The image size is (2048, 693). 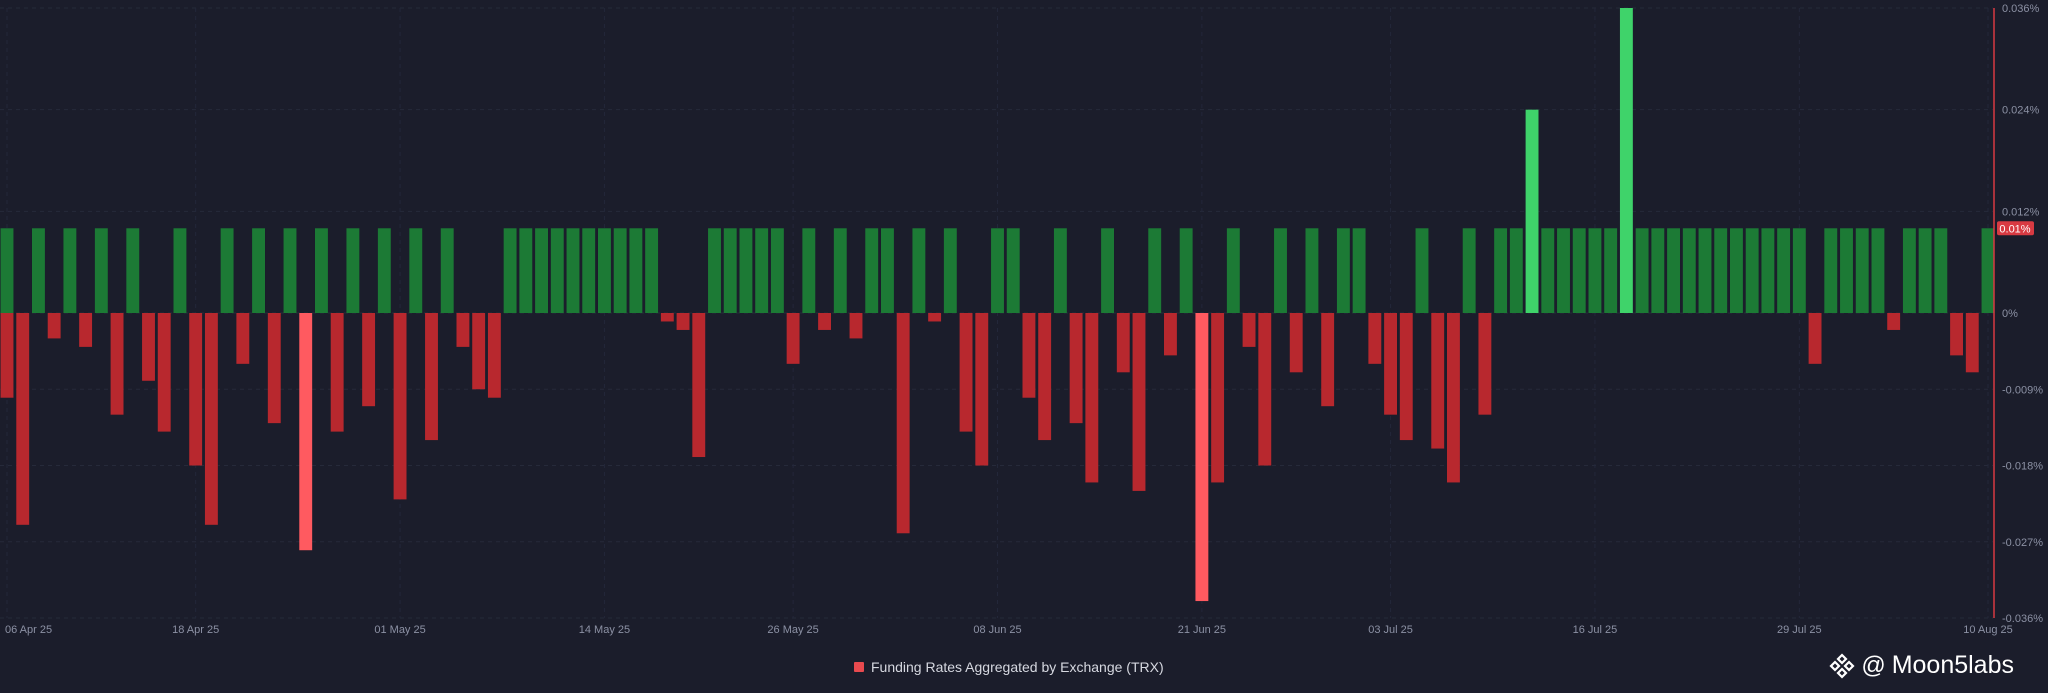 What do you see at coordinates (2021, 111) in the screenshot?
I see `y-tick-label: 0.024%` at bounding box center [2021, 111].